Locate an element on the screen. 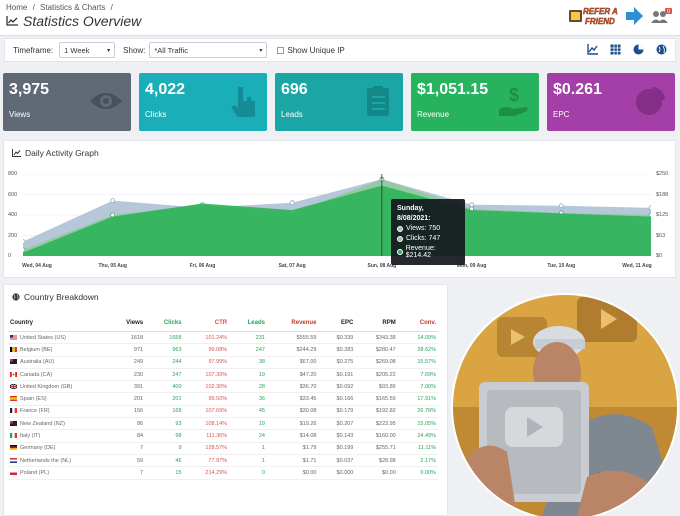 The image size is (680, 516). cell-views: 230 is located at coordinates (127, 375).